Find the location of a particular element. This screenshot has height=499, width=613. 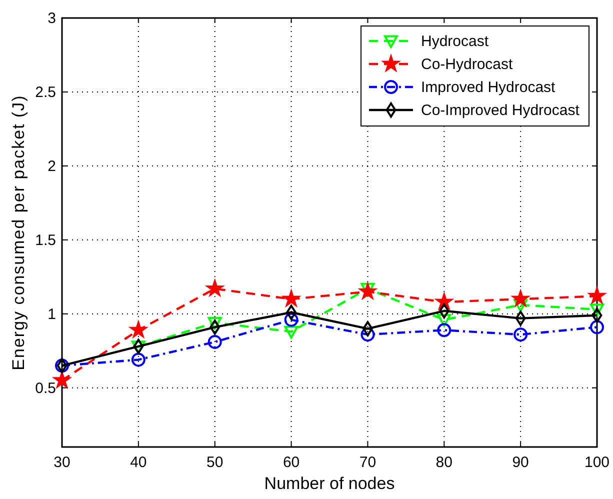

x-tick-label: 90 is located at coordinates (520, 462).